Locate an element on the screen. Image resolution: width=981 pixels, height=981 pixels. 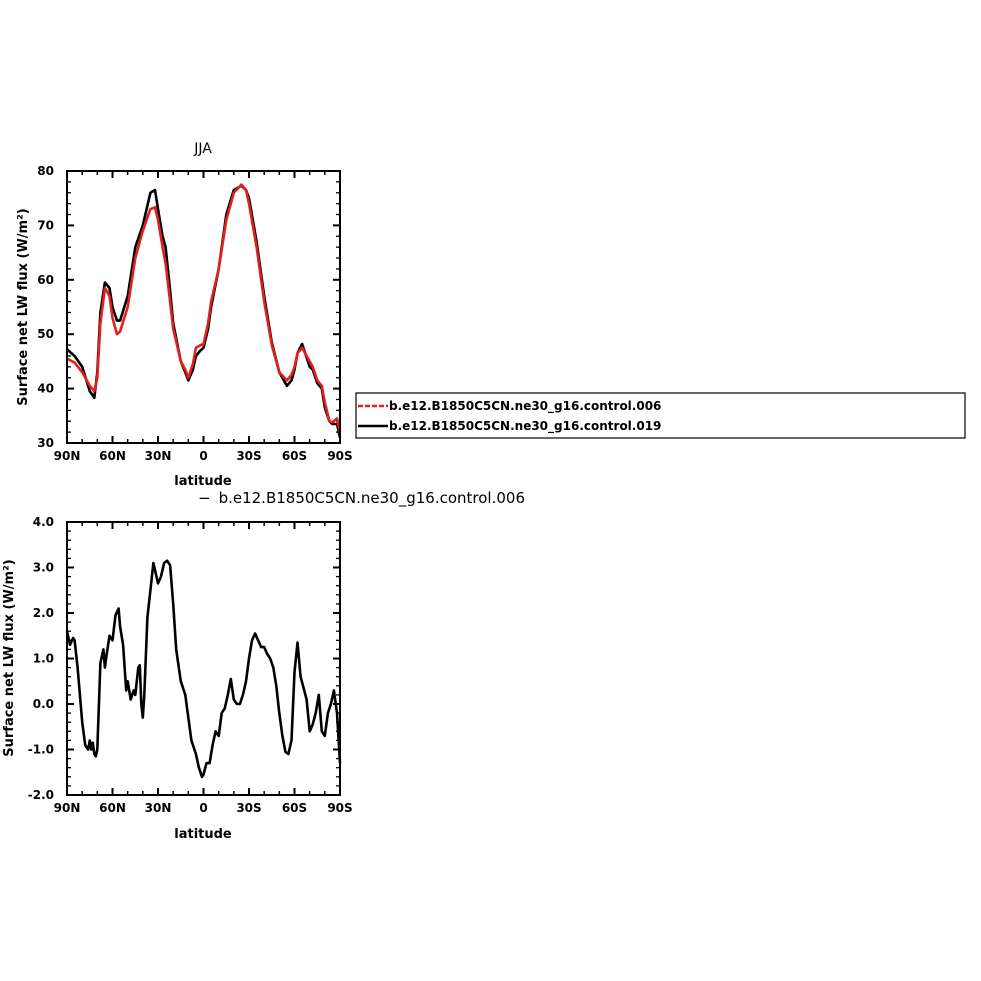
y-tick-label: 70 is located at coordinates (45, 225).